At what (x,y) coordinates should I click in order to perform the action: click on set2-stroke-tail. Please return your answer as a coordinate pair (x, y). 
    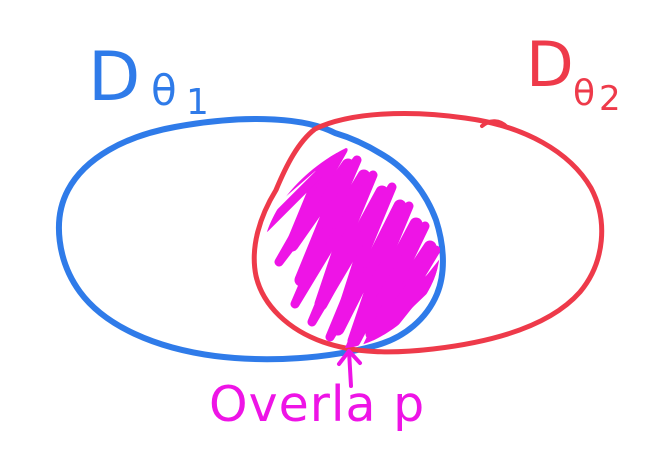
    Looking at the image, I should click on (494, 124).